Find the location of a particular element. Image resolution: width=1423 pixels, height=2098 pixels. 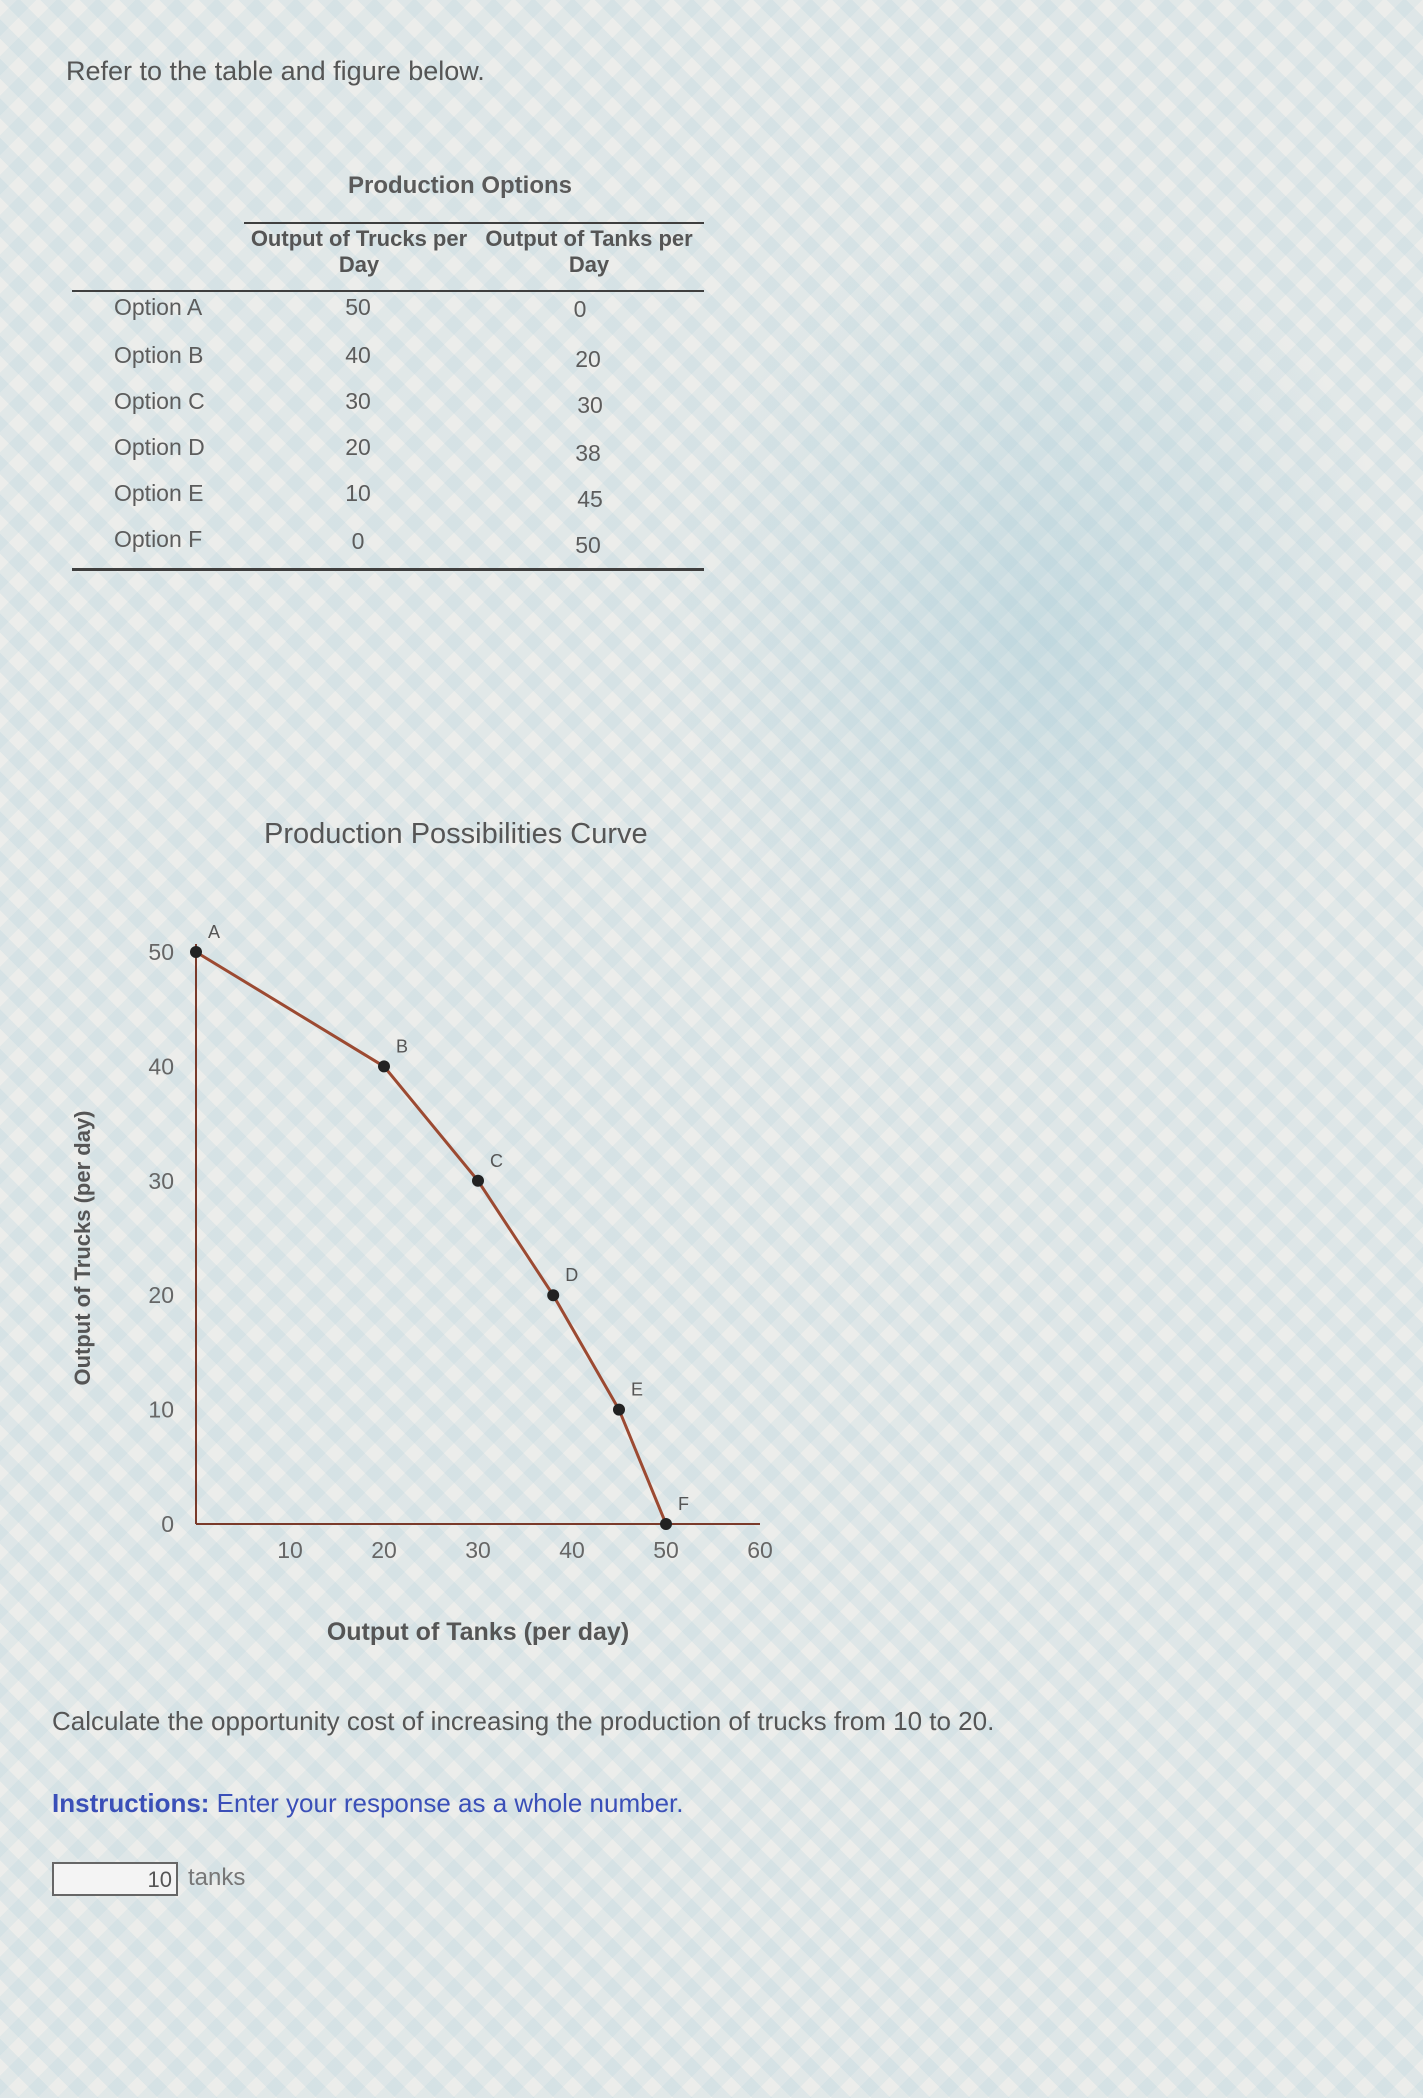

row-label: Option B is located at coordinates (159, 355).